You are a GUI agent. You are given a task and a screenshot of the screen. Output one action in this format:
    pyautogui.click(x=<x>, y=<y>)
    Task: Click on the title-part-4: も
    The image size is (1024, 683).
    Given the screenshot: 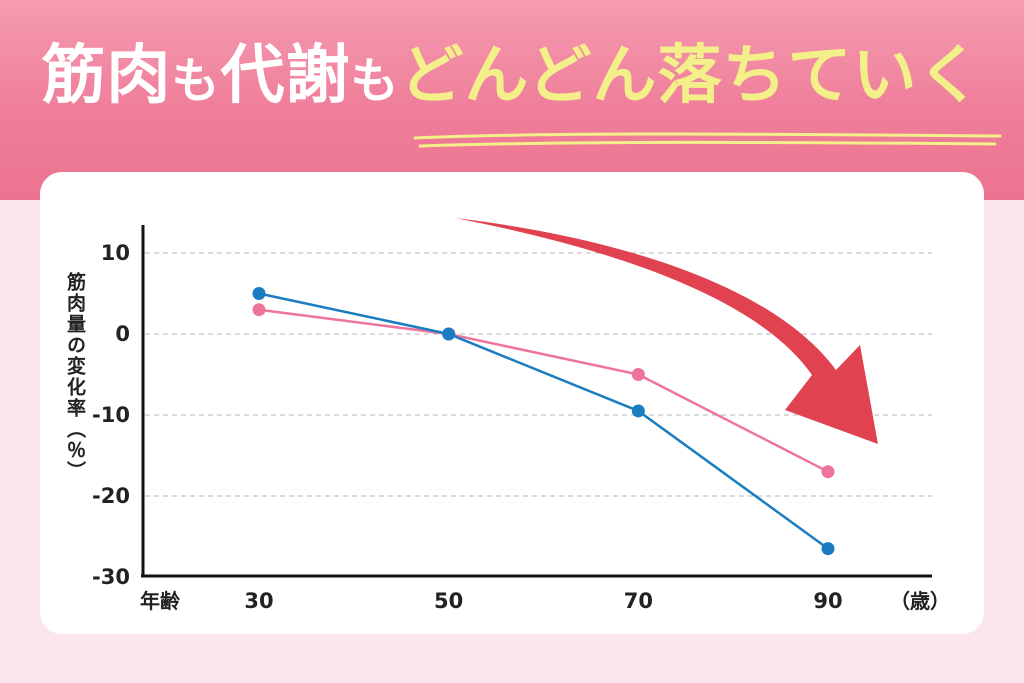 What is the action you would take?
    pyautogui.click(x=375, y=81)
    